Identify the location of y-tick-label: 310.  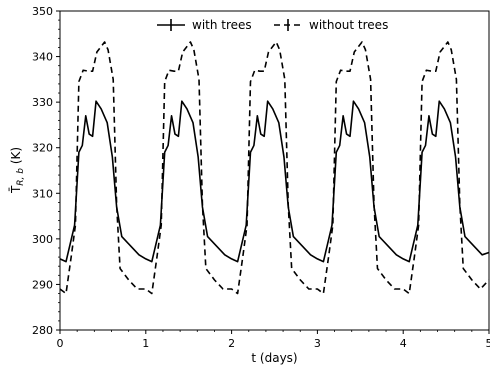
(42, 193).